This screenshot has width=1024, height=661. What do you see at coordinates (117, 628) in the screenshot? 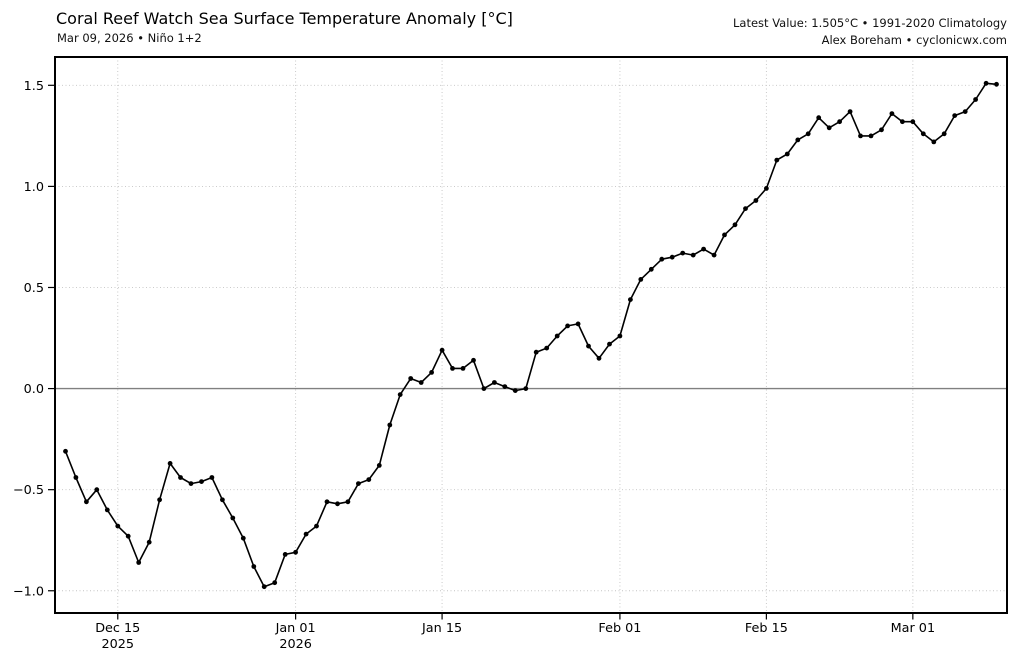
I see `x-tick-label: Dec 15` at bounding box center [117, 628].